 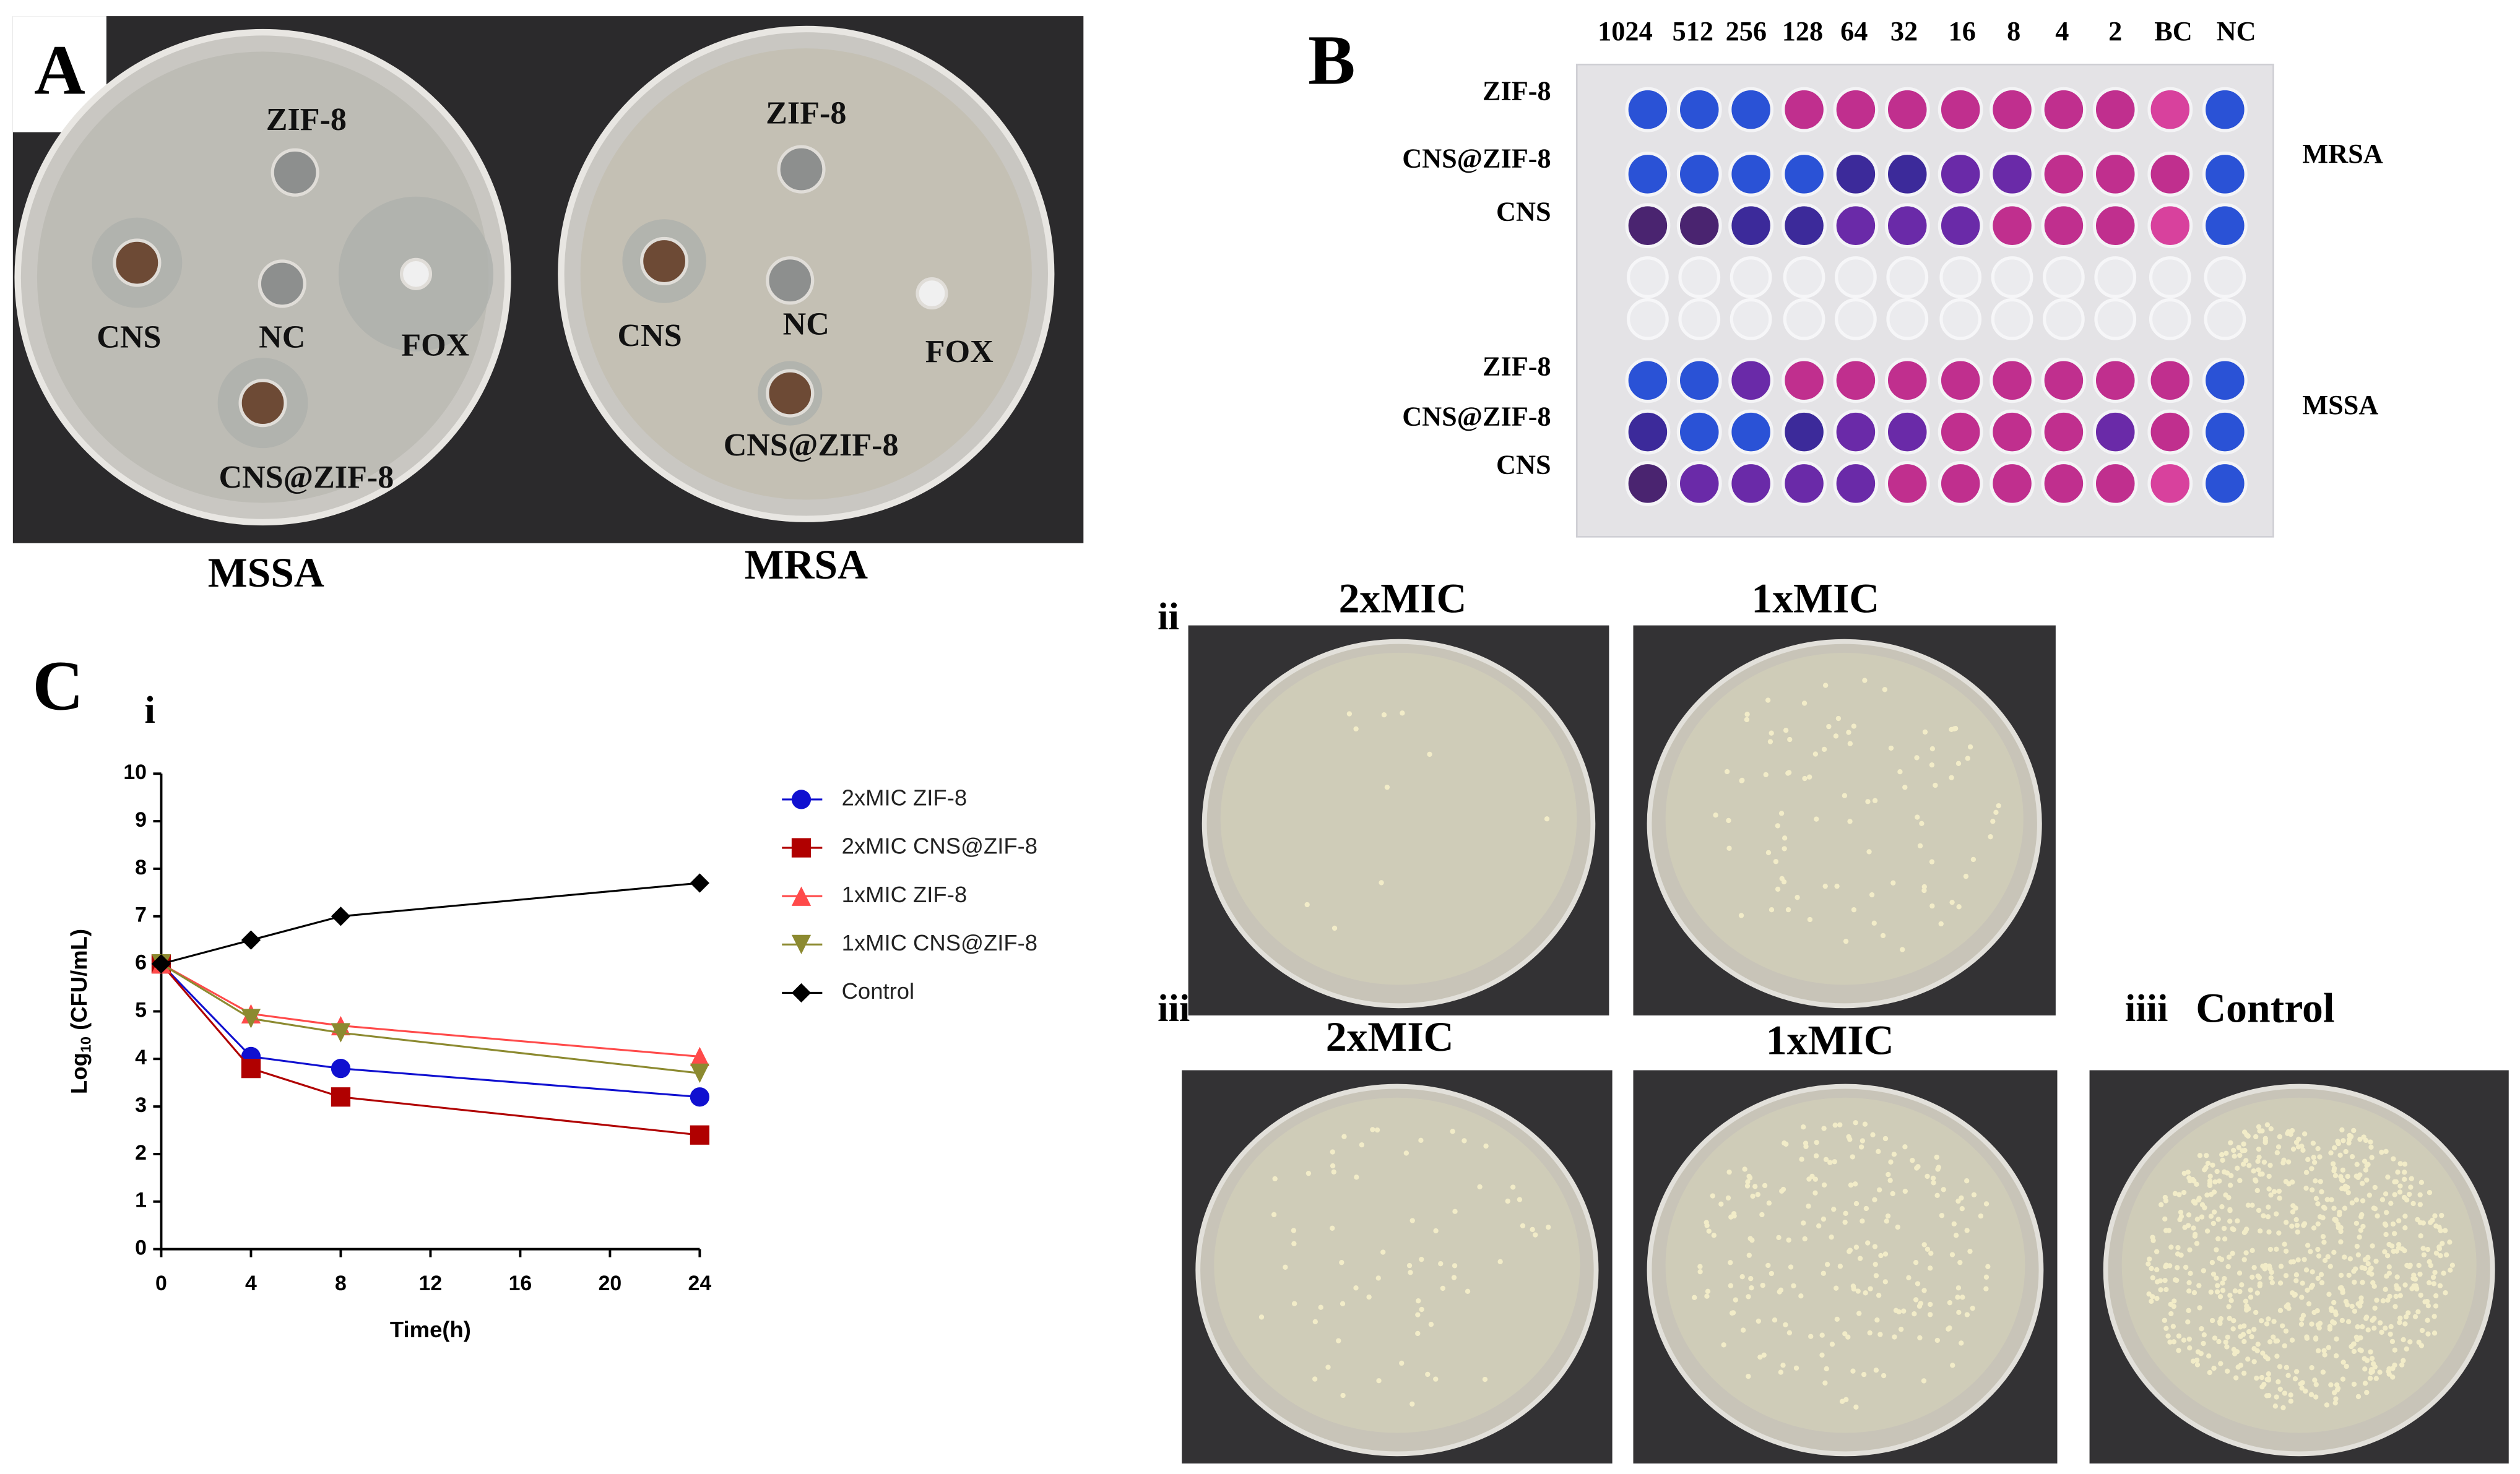 I want to click on data-line, so click(x=430, y=1019).